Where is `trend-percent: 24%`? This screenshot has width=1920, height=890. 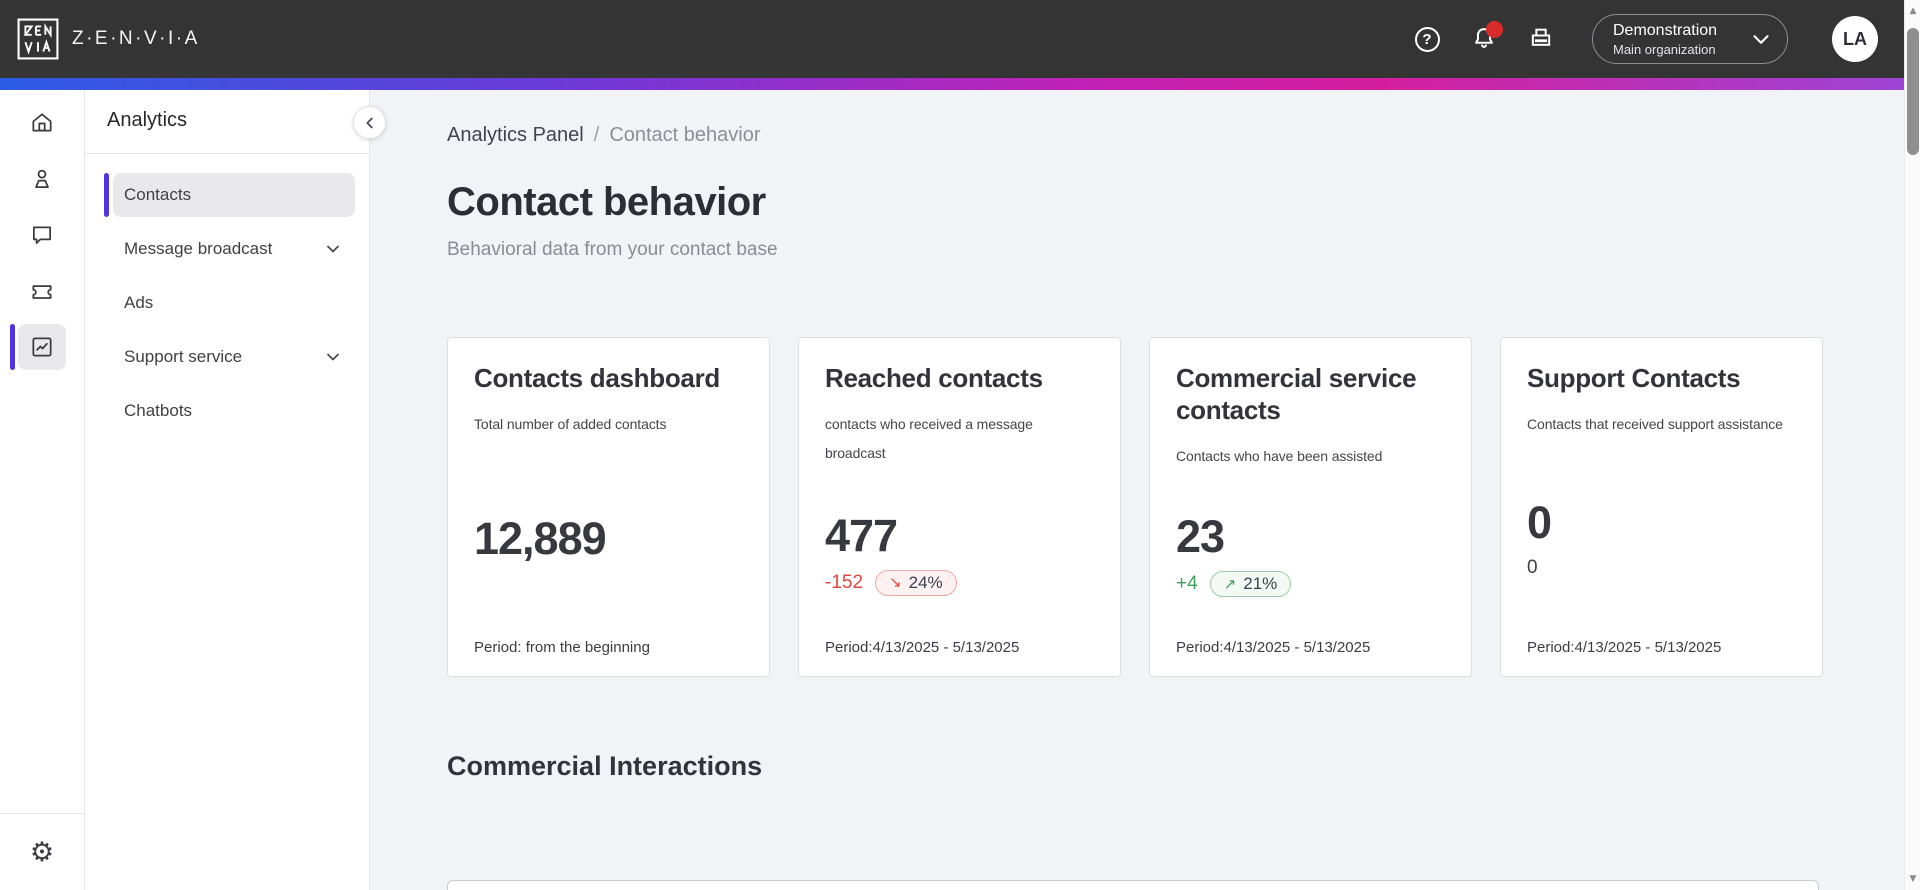
trend-percent: 24% is located at coordinates (925, 582).